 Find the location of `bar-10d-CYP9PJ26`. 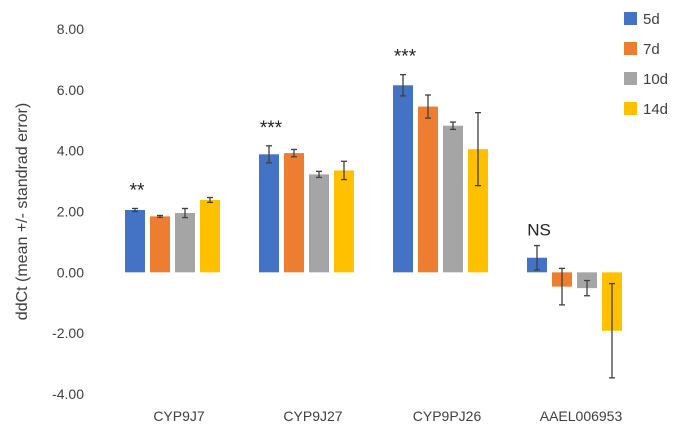

bar-10d-CYP9PJ26 is located at coordinates (453, 199).